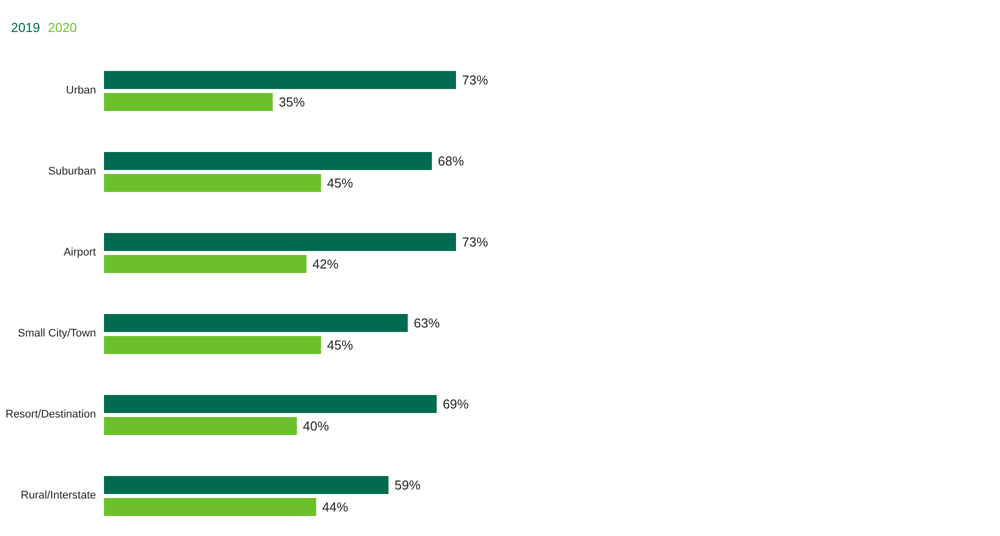 The width and height of the screenshot is (1000, 536). What do you see at coordinates (427, 323) in the screenshot?
I see `data-label: 63%` at bounding box center [427, 323].